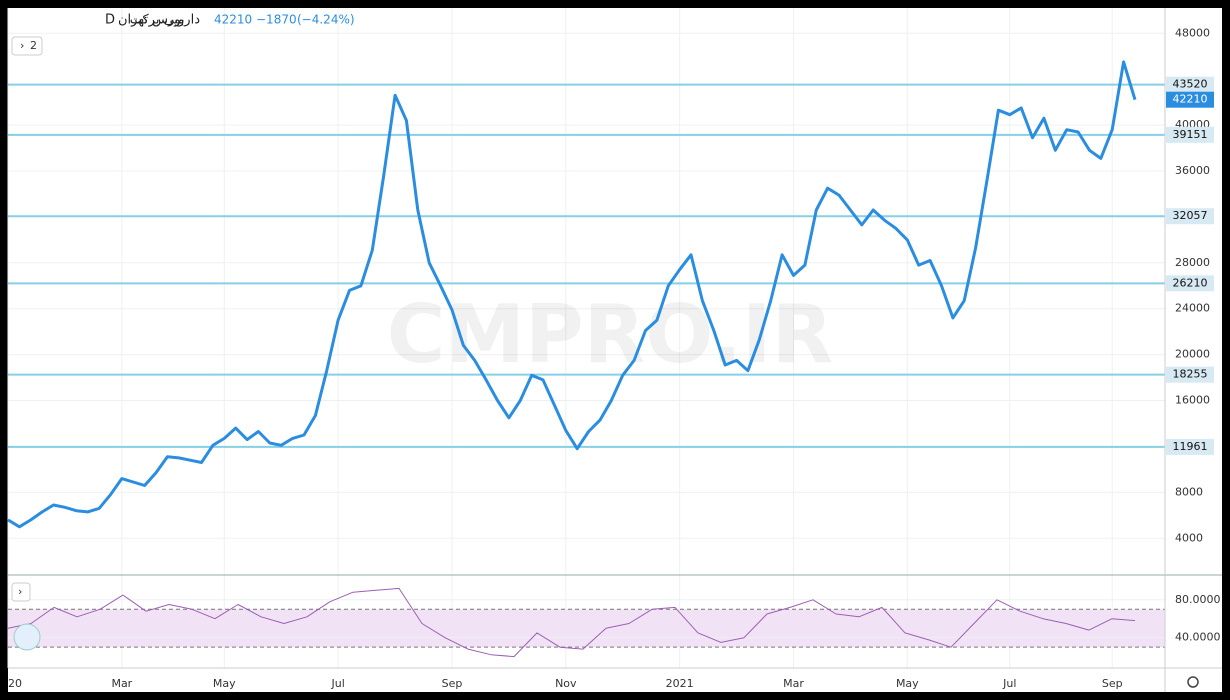 This screenshot has height=700, width=1230. I want to click on last-price-label: 42210, so click(1190, 99).